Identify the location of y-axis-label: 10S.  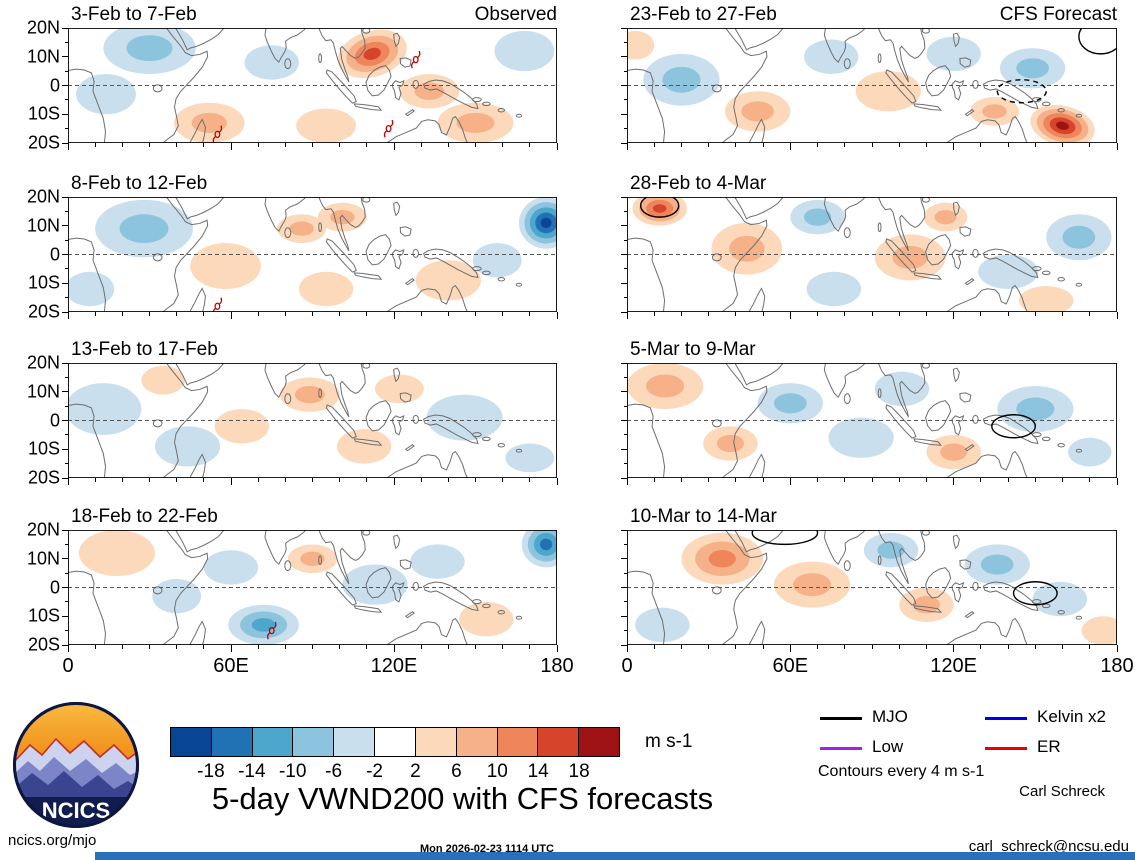
(43, 113).